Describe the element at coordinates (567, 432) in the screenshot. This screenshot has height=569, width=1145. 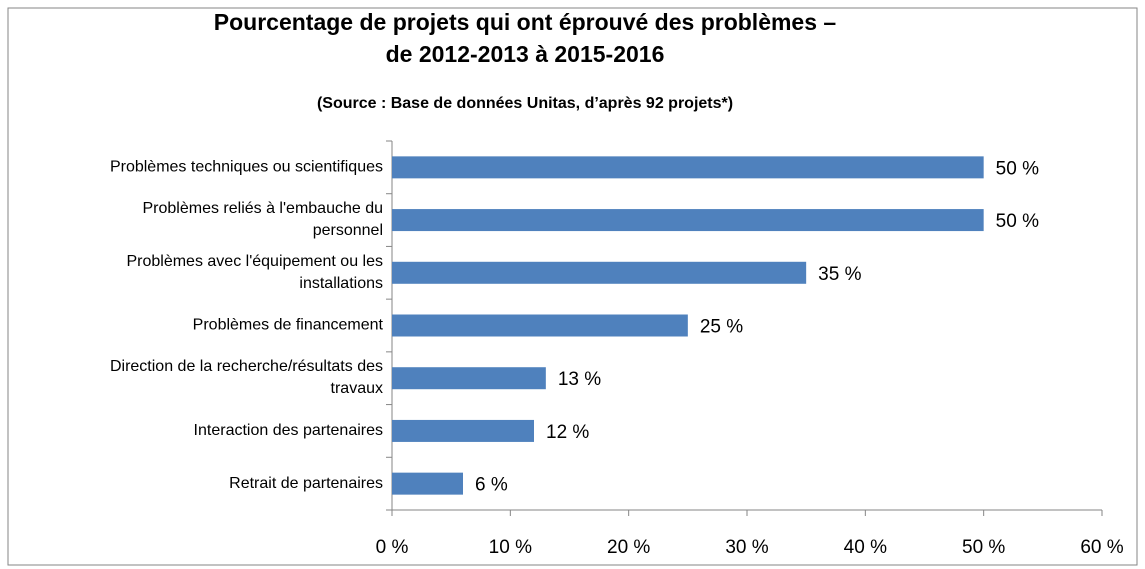
I see `value-label: 12 %` at that location.